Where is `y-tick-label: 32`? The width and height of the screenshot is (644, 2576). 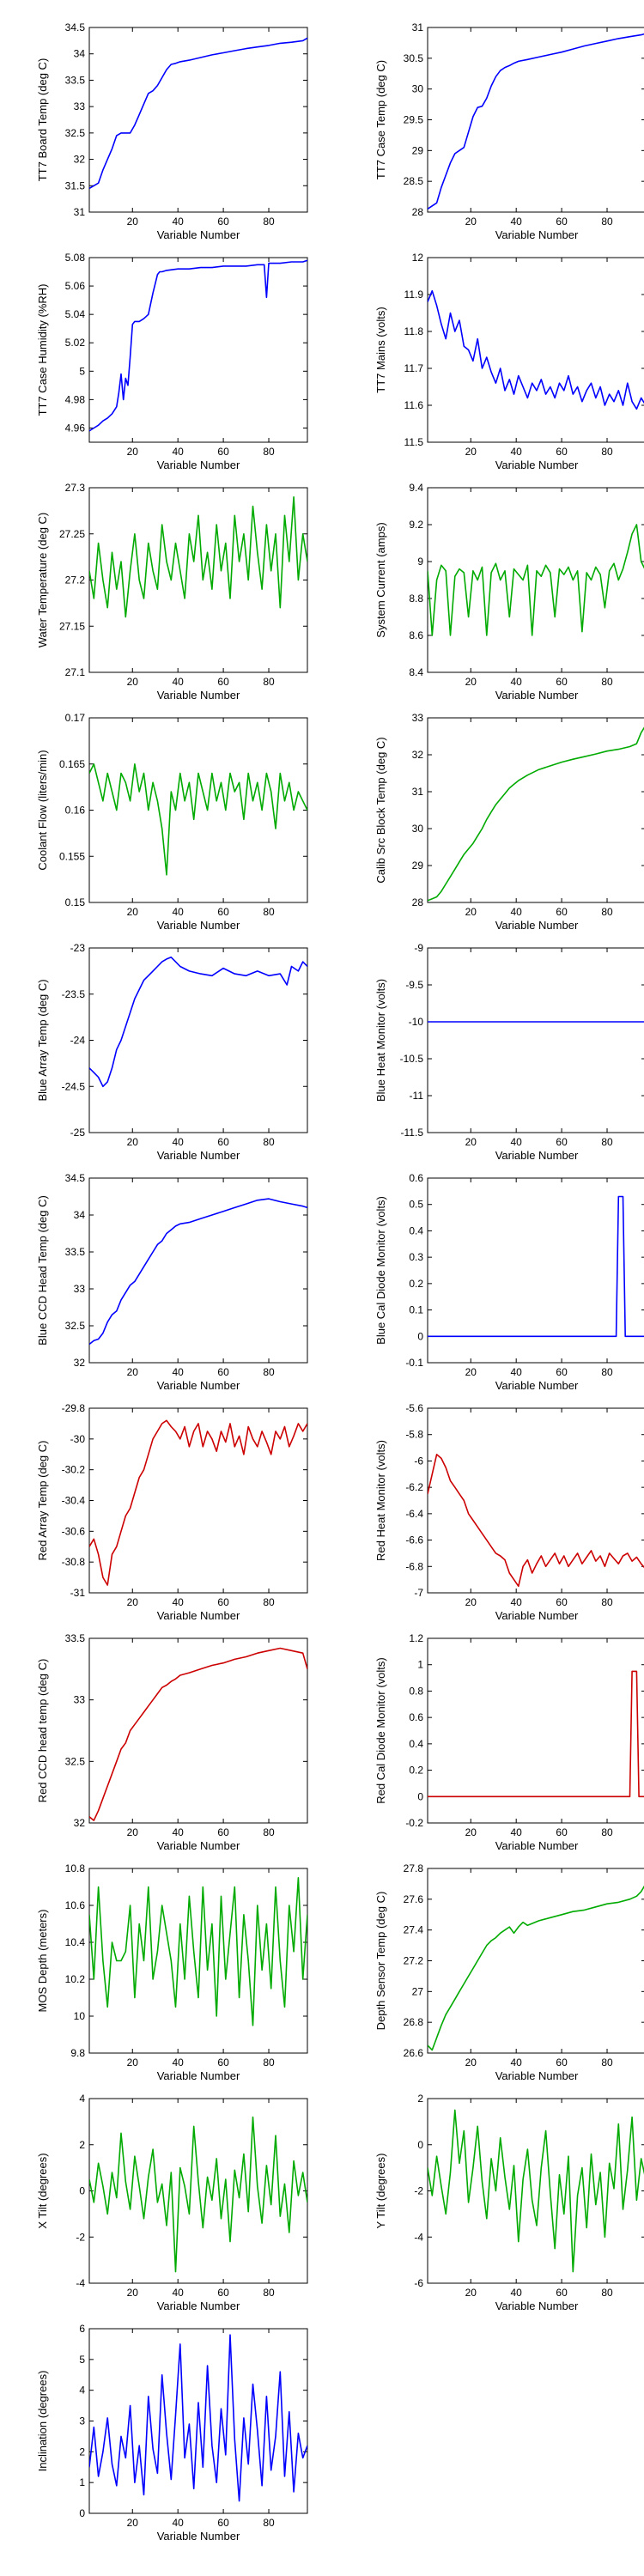
y-tick-label: 32 is located at coordinates (80, 1823).